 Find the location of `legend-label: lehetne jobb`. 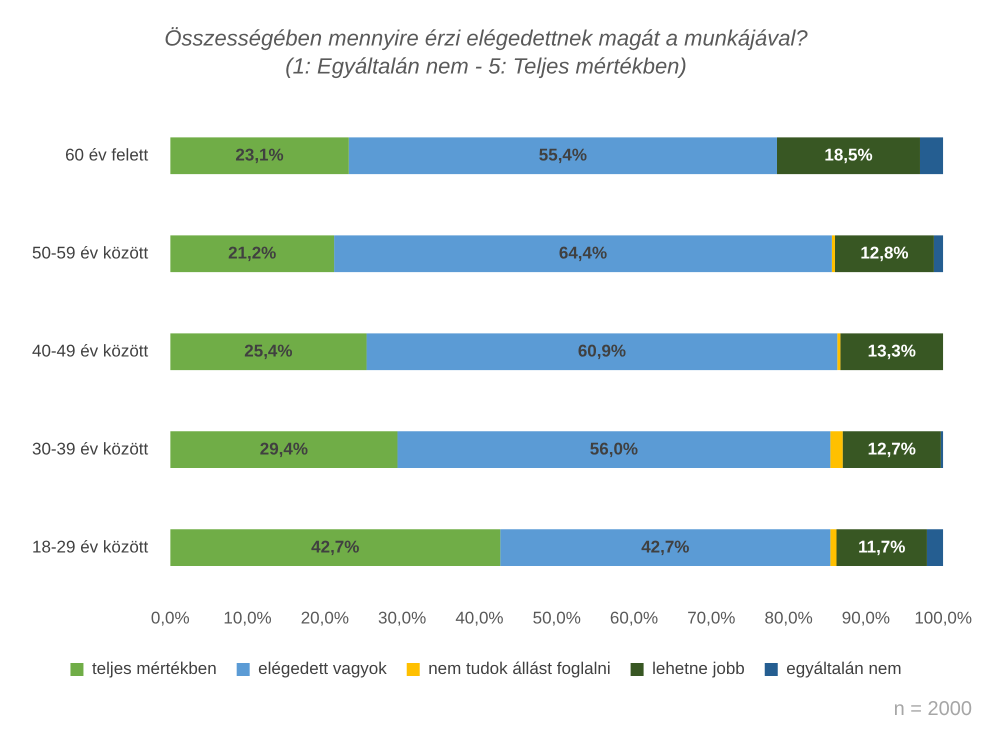

legend-label: lehetne jobb is located at coordinates (698, 668).